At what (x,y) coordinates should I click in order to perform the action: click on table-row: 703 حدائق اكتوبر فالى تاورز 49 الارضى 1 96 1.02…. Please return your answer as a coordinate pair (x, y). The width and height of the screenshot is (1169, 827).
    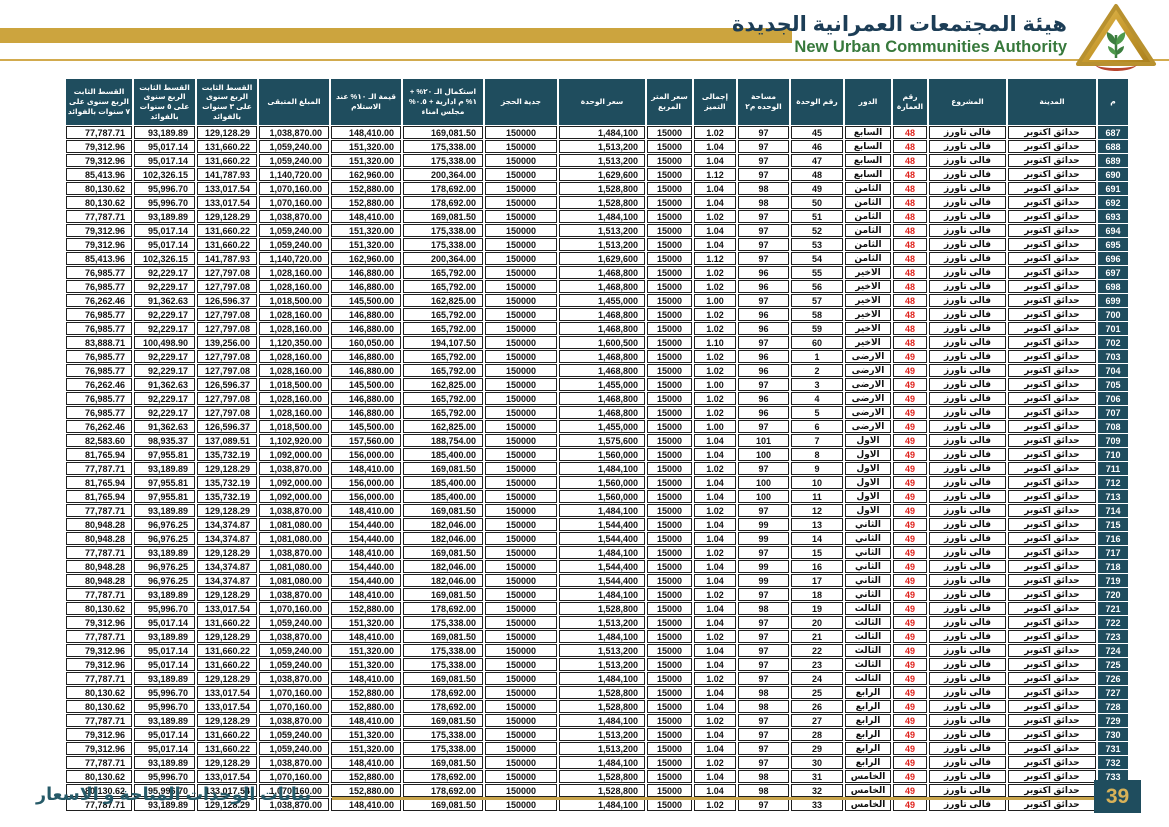
    Looking at the image, I should click on (597, 356).